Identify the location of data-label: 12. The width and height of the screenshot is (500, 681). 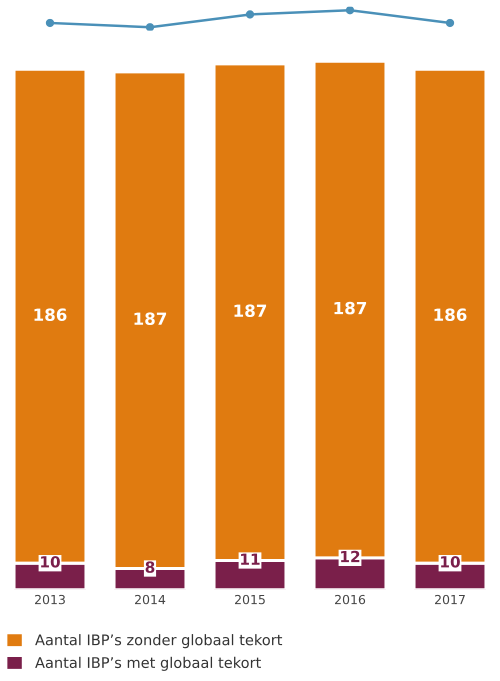
(350, 556).